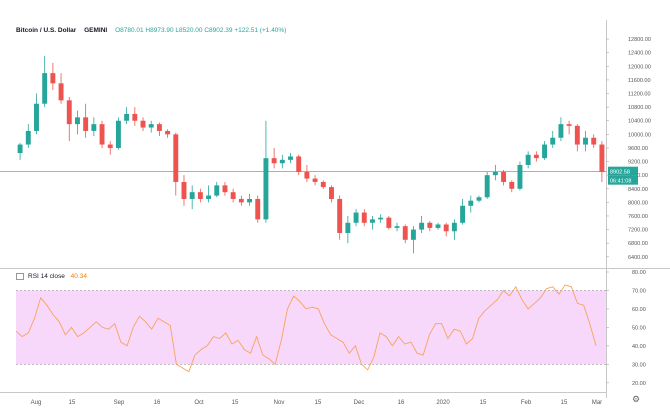  What do you see at coordinates (620, 182) in the screenshot?
I see `countdown-label: 06:41:08` at bounding box center [620, 182].